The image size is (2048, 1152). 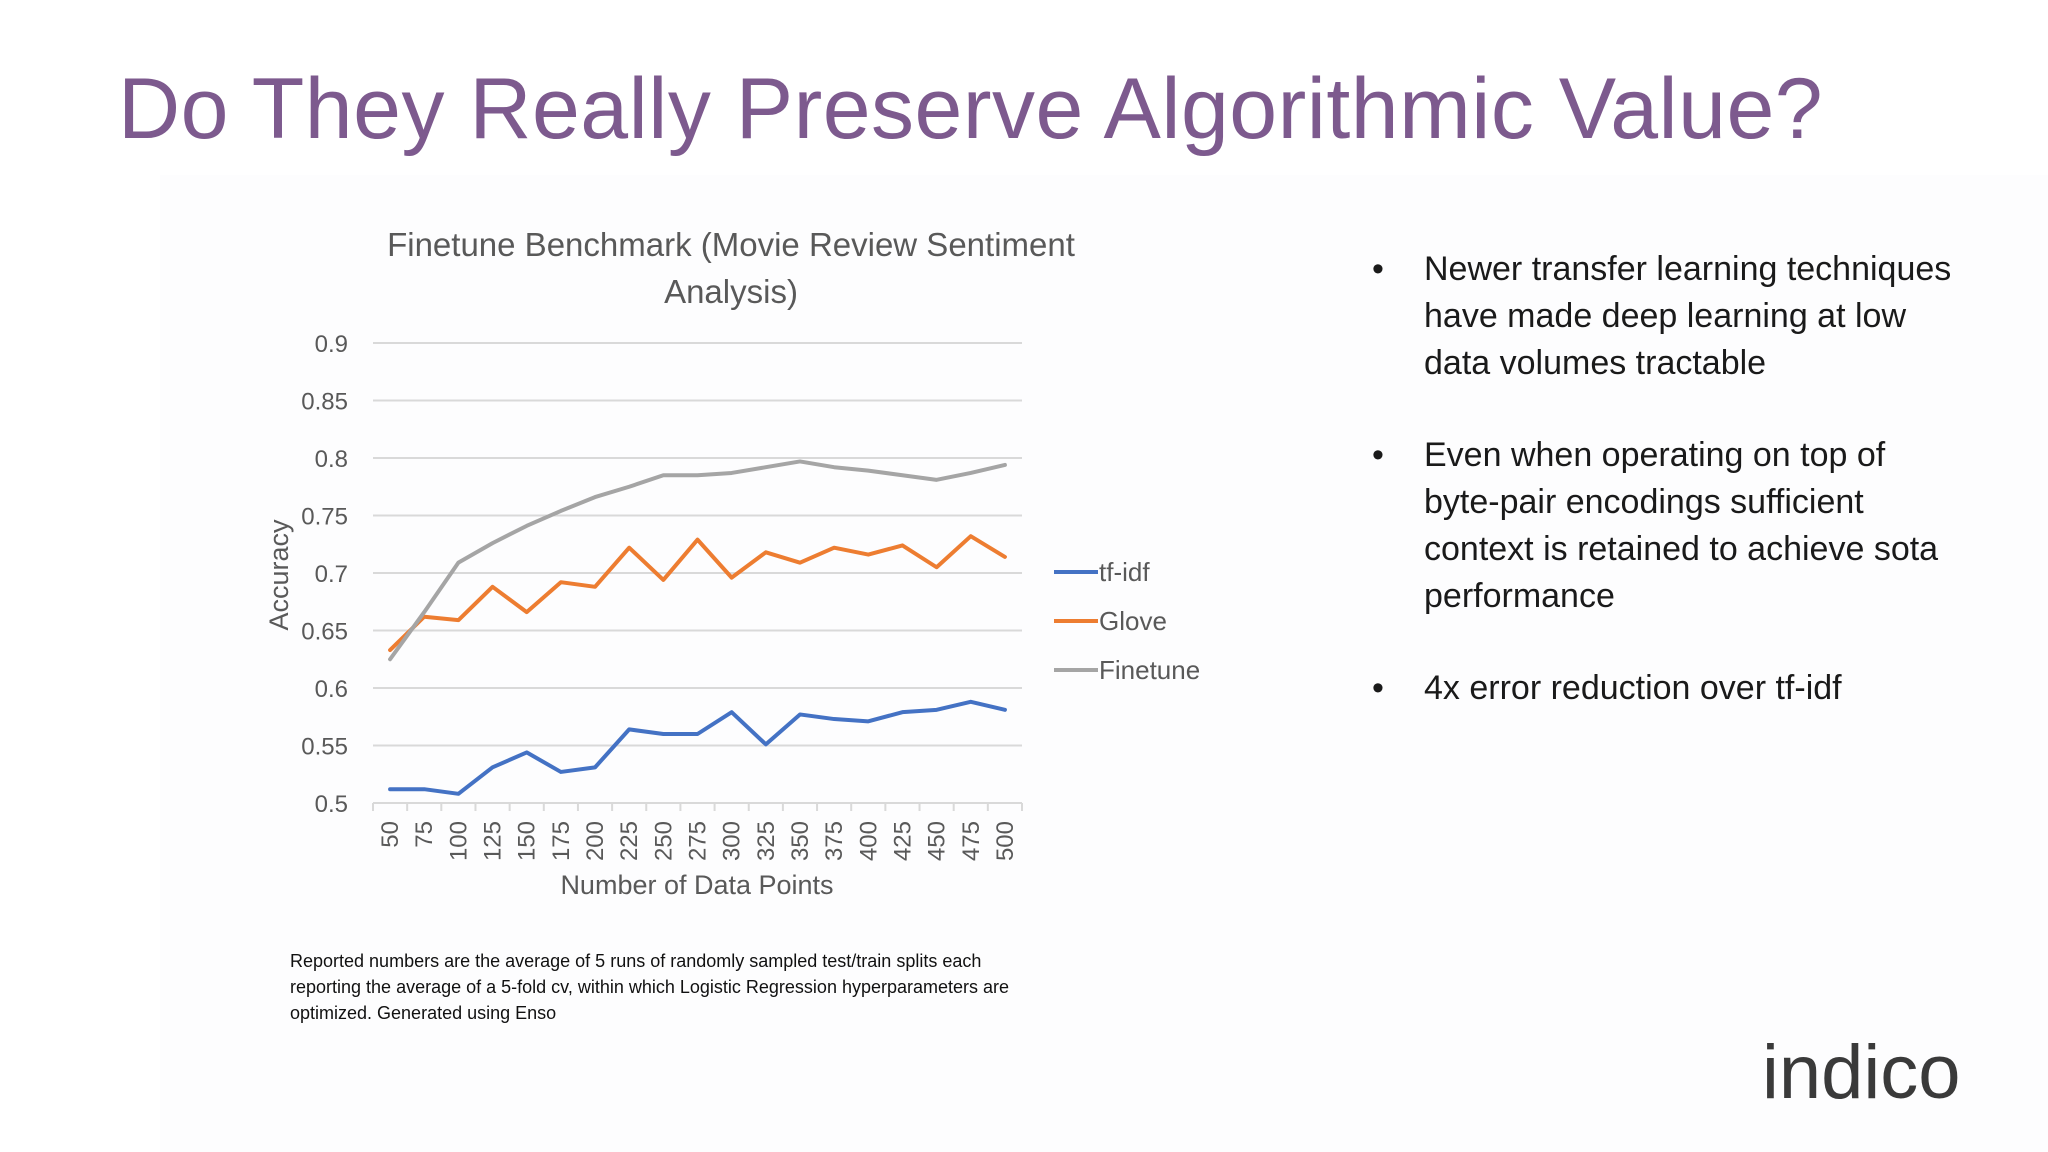 What do you see at coordinates (696, 885) in the screenshot?
I see `x-axis-label: Number of Data Points` at bounding box center [696, 885].